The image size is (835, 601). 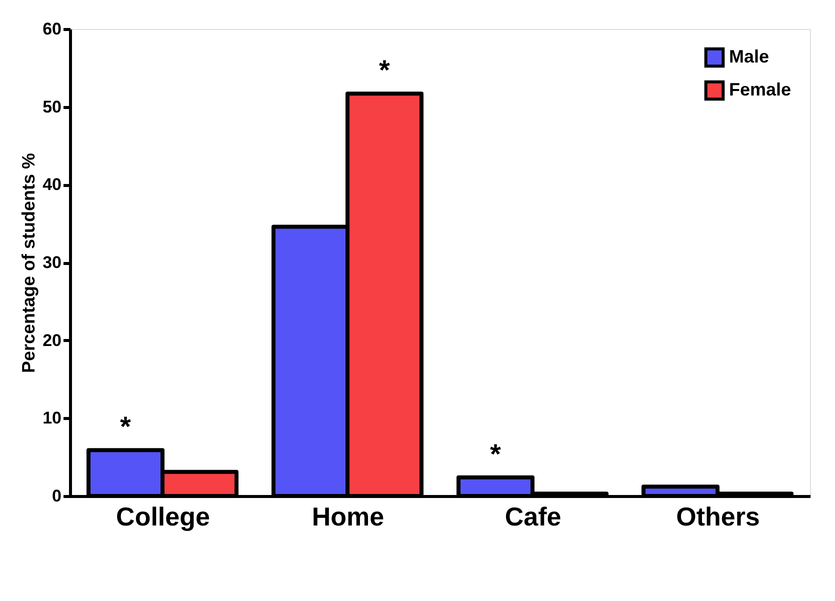 I want to click on y-tick-label: 20, so click(x=52, y=340).